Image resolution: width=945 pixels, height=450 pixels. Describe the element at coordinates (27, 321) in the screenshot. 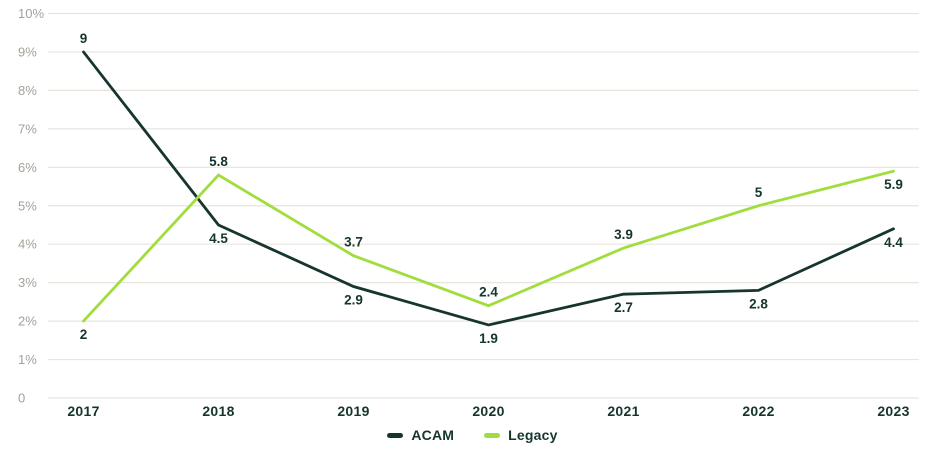

I see `y-axis-tick-label: 2%` at that location.